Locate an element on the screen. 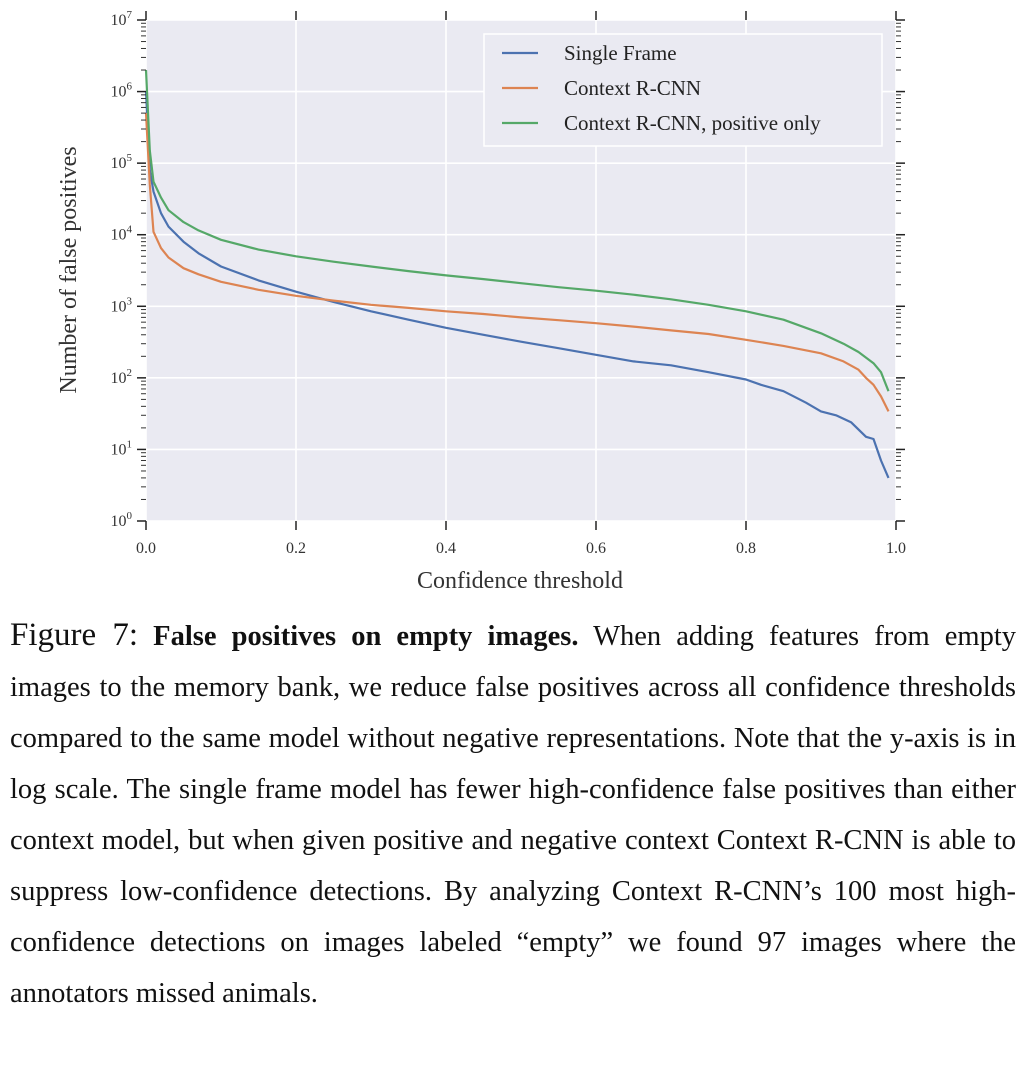  y-tick-exponent: 5 is located at coordinates (130, 158).